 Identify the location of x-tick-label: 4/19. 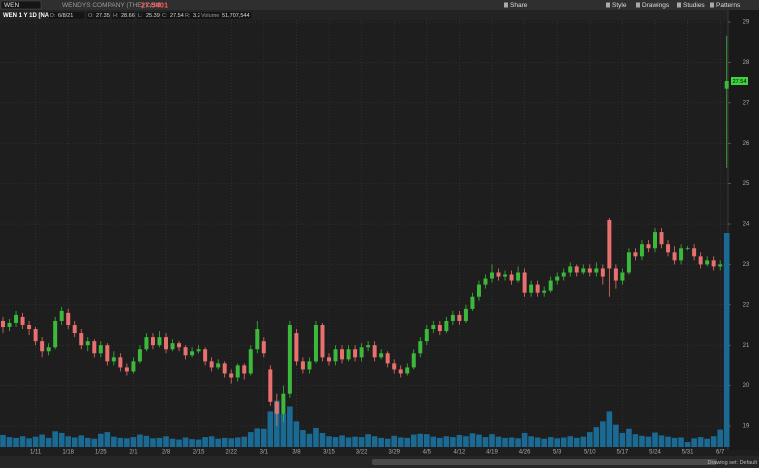
(492, 453).